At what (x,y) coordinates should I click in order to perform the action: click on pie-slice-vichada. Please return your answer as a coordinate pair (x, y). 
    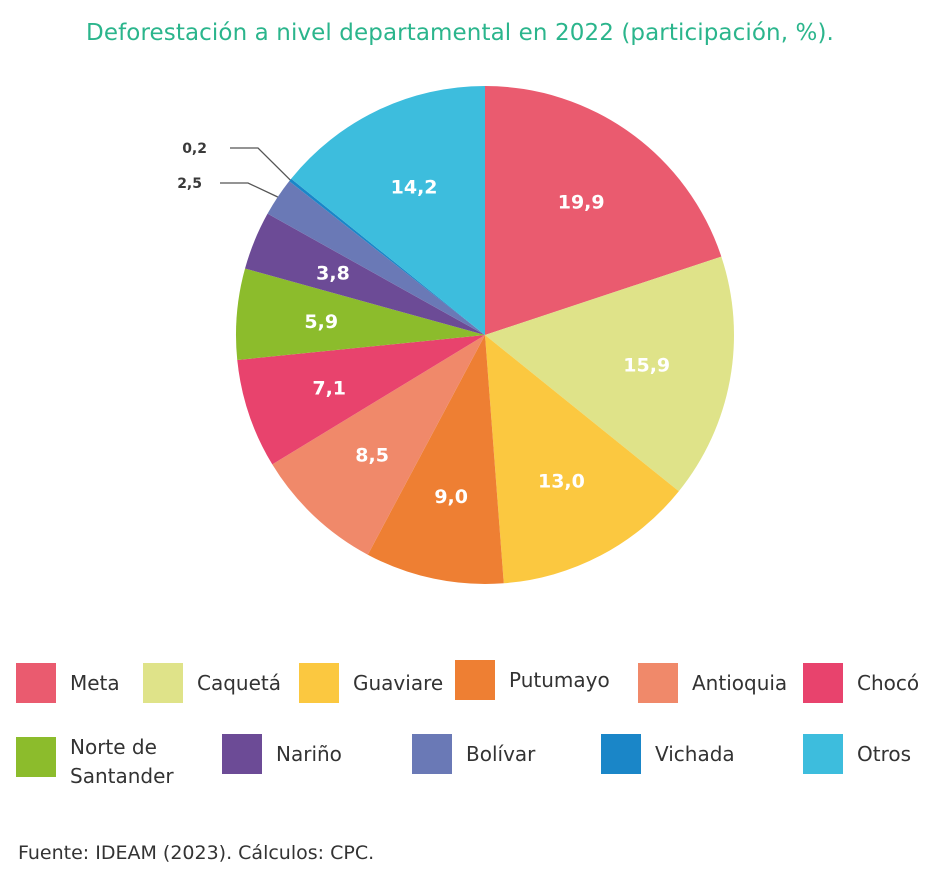
    Looking at the image, I should click on (387, 256).